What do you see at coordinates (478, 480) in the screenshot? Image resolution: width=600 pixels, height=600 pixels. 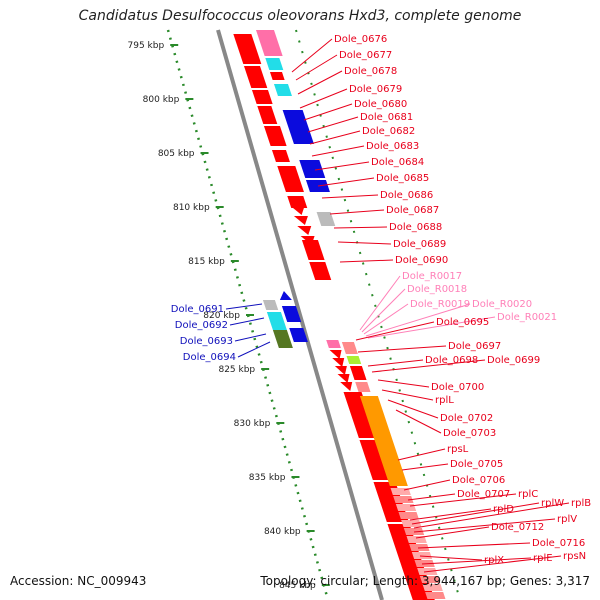 I see `gene-label: Dole_0706` at bounding box center [478, 480].